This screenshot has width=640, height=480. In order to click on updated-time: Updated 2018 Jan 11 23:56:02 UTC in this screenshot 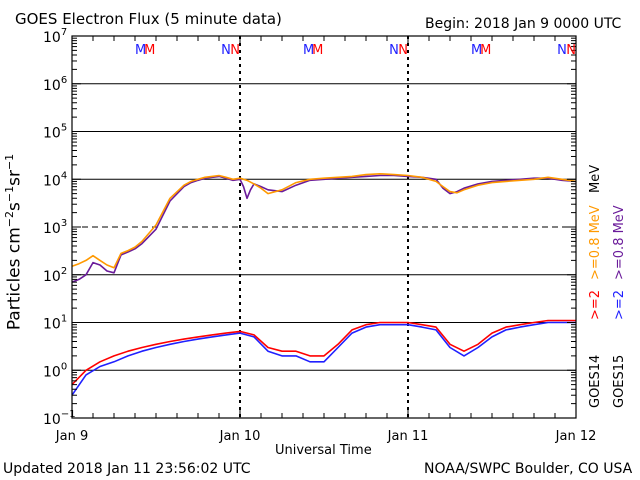, I will do `click(127, 469)`.